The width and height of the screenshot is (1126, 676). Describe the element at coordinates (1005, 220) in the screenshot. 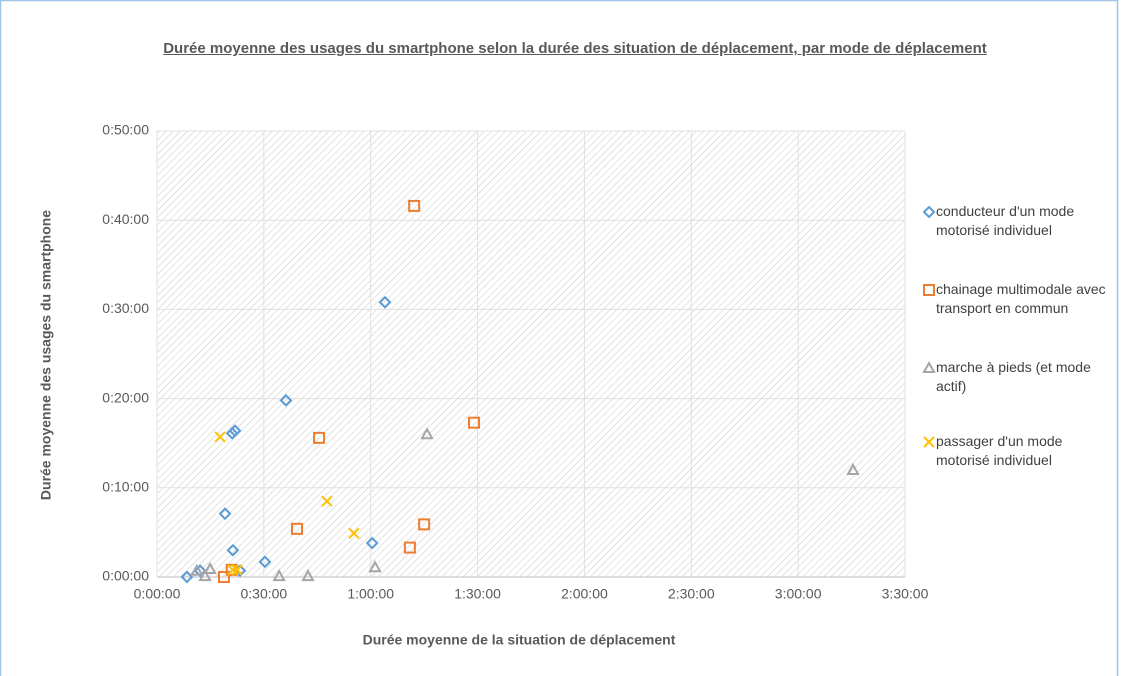

I see `legend-label: conducteur d'un mode motorisé individuel` at that location.